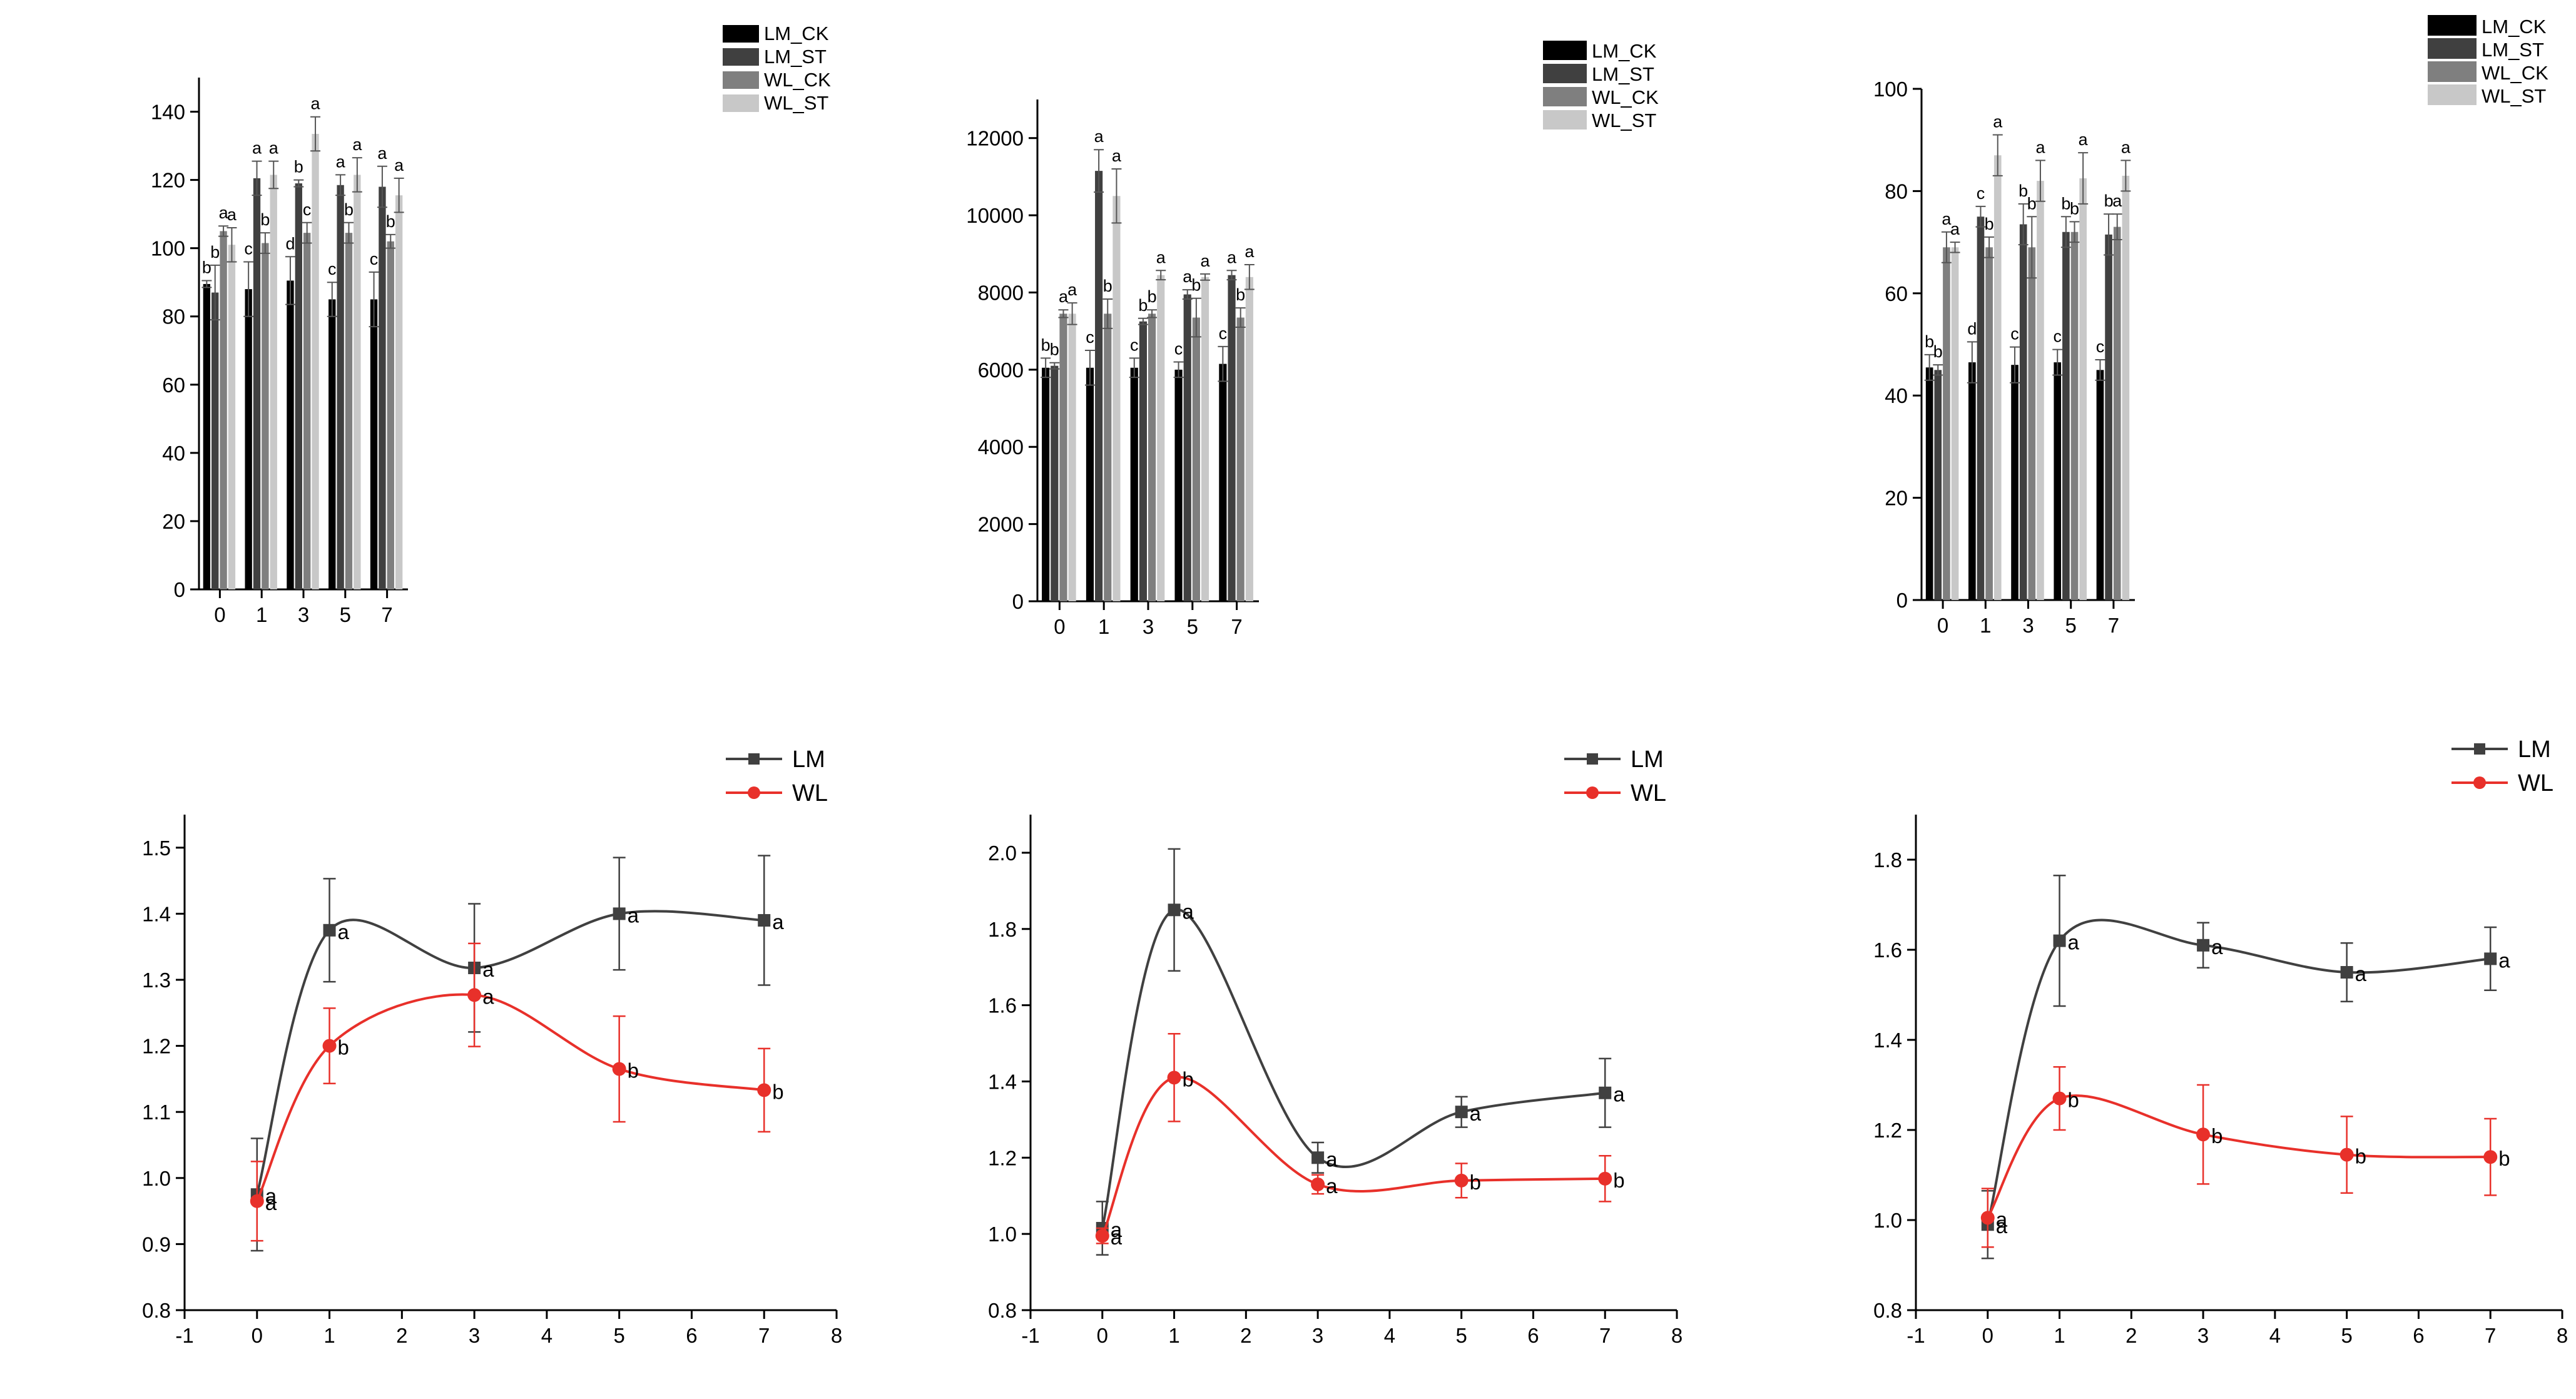 This screenshot has height=1399, width=2576. I want to click on x-tick-label: 7, so click(386, 614).